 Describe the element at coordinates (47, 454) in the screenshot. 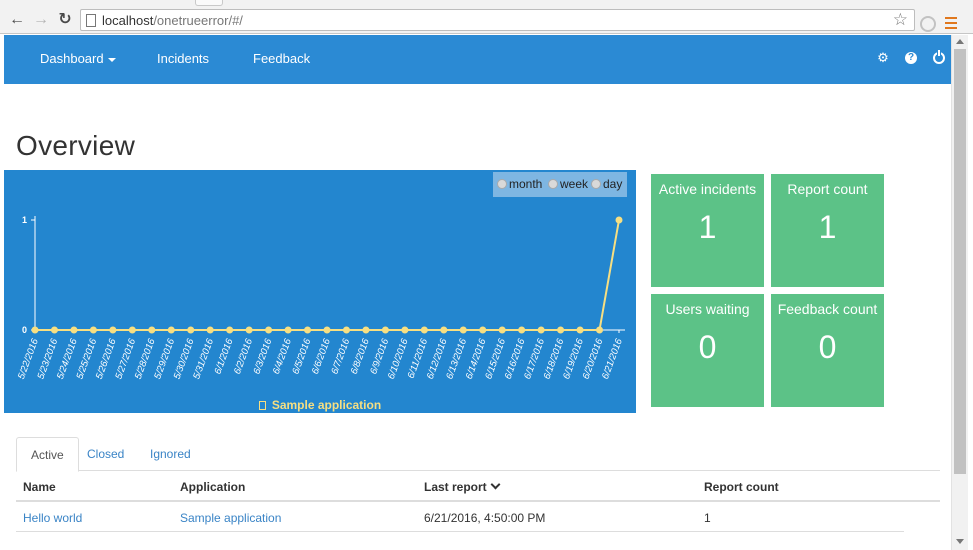

I see `tab-active: Active` at that location.